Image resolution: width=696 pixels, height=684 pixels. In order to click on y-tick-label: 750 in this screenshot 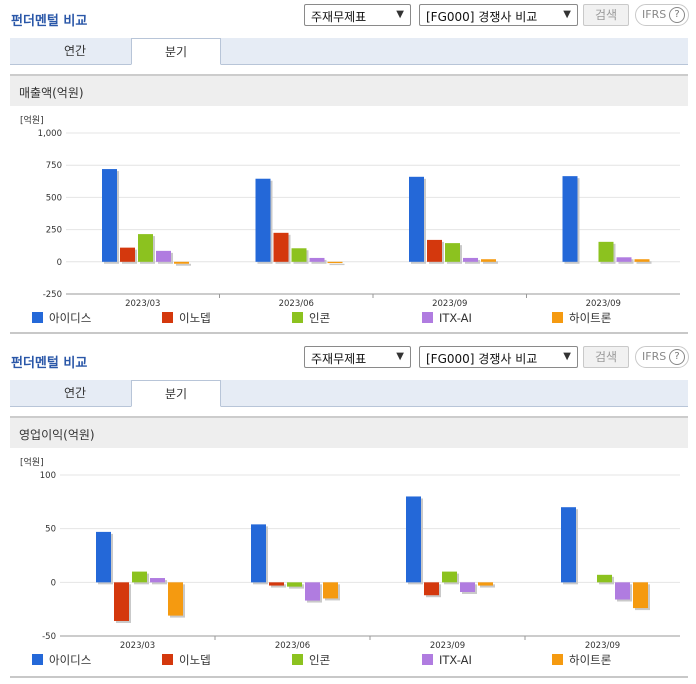, I will do `click(54, 166)`.